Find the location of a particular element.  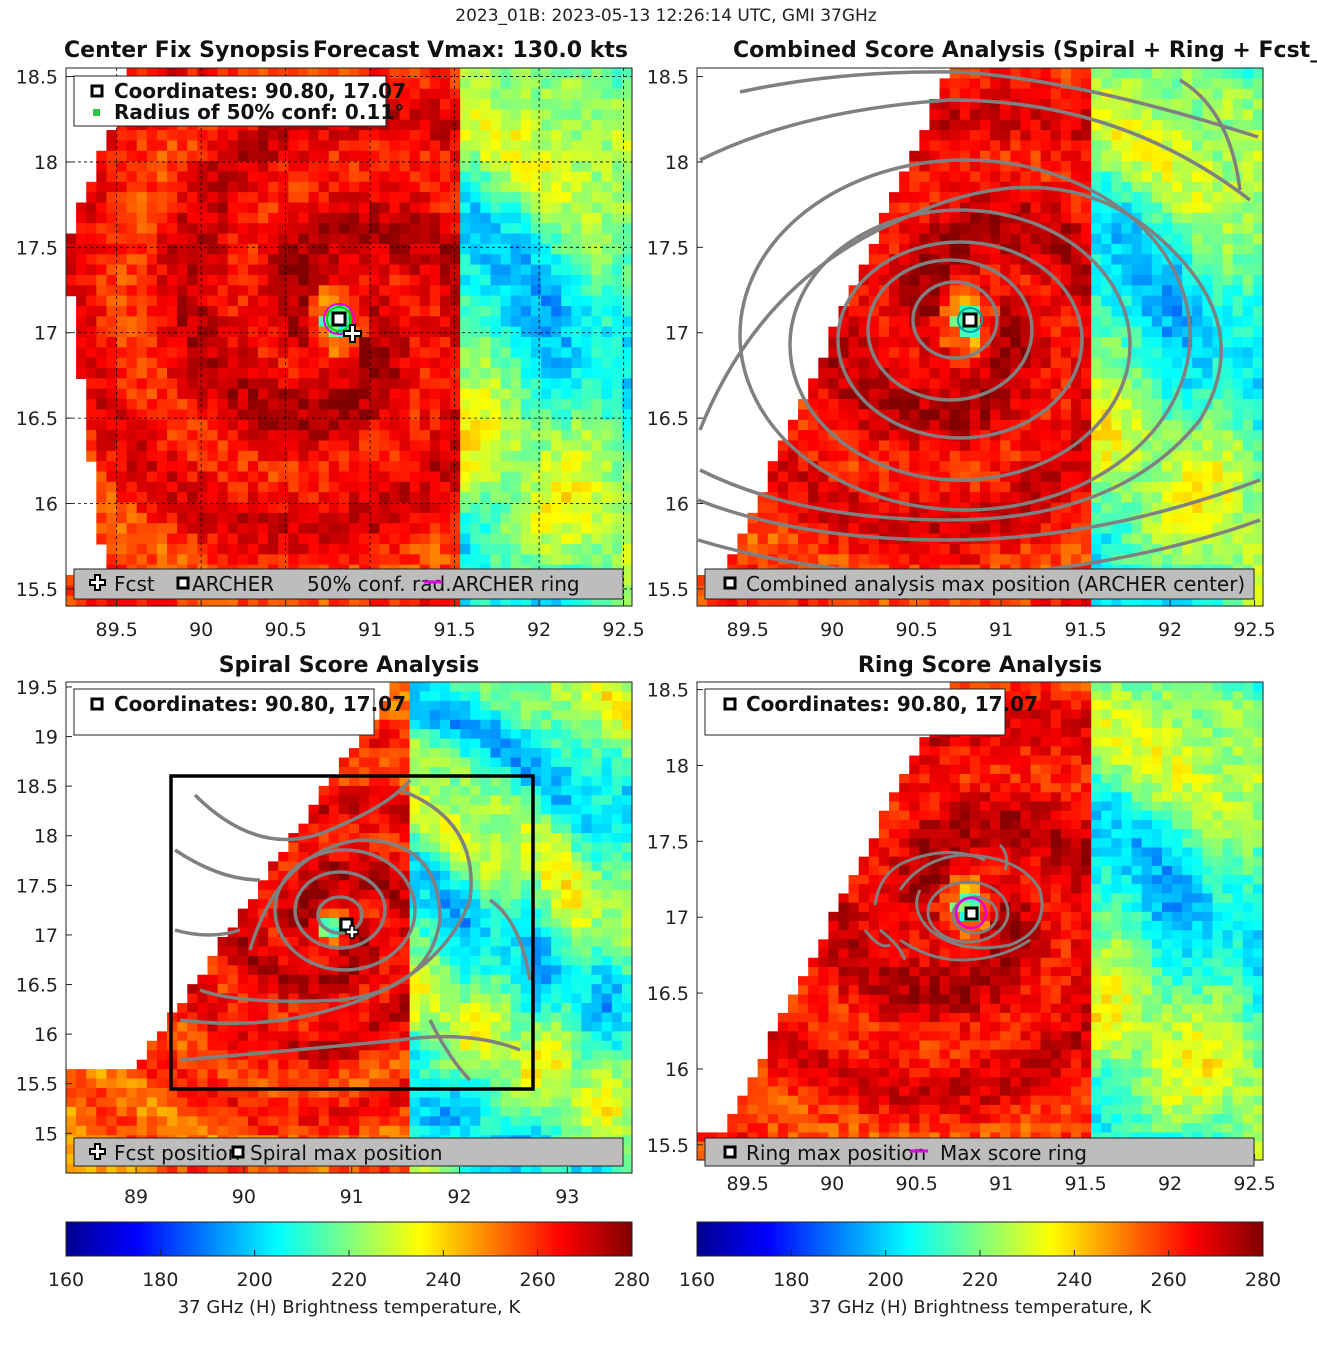

forecast-vmax-title: Forecast Vmax: 130.0 kts is located at coordinates (470, 50).